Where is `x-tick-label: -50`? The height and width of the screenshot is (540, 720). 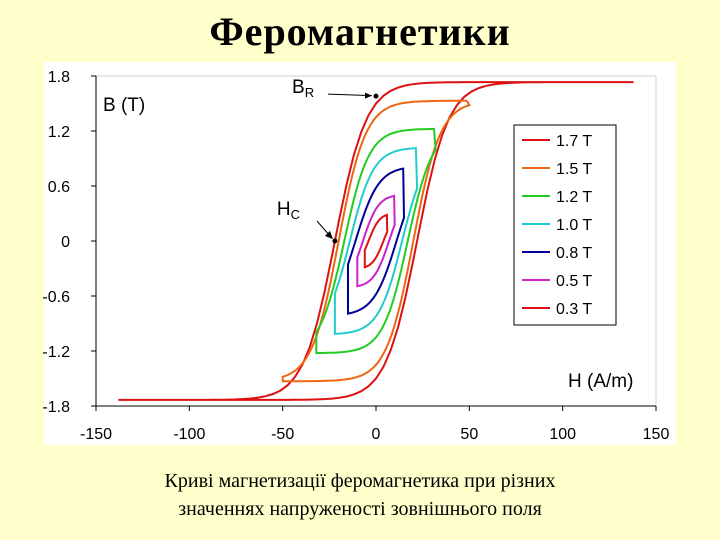
x-tick-label: -50 is located at coordinates (282, 434).